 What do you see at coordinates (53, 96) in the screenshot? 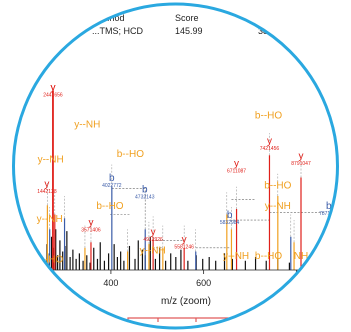
I see `ion-mz-label: 2441656` at bounding box center [53, 96].